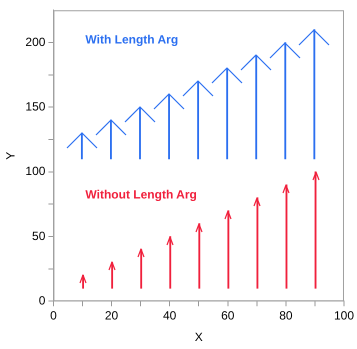 This screenshot has width=357, height=349. Describe the element at coordinates (141, 194) in the screenshot. I see `series-label: Without Length Arg` at that location.